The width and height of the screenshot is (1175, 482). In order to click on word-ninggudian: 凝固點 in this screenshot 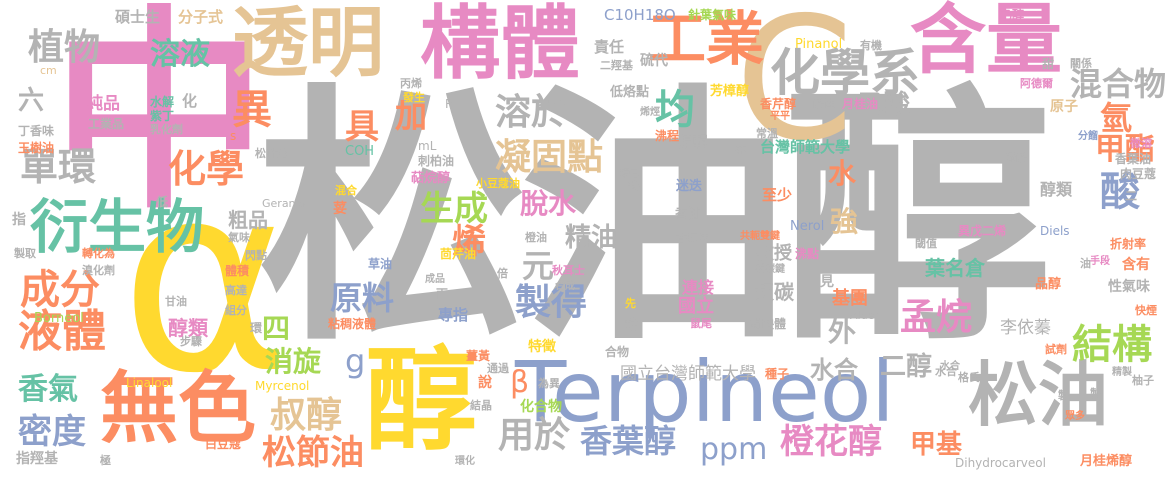, I will do `click(549, 157)`.